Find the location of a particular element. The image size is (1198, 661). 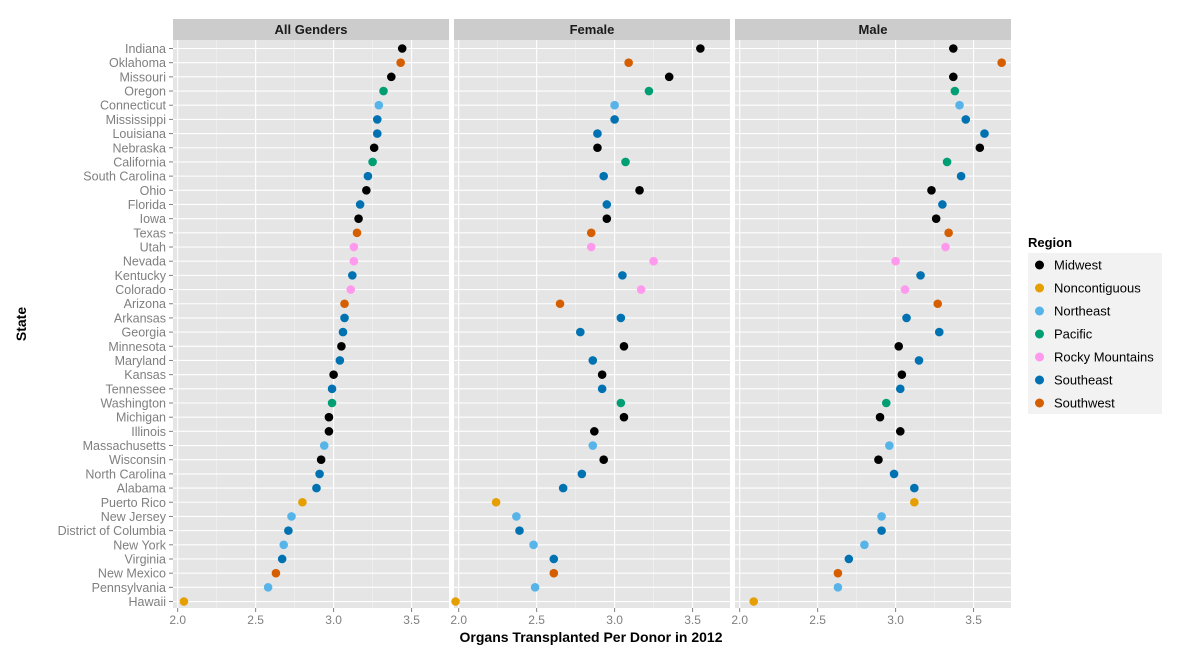

data-point-north-carolina-female is located at coordinates (582, 474).